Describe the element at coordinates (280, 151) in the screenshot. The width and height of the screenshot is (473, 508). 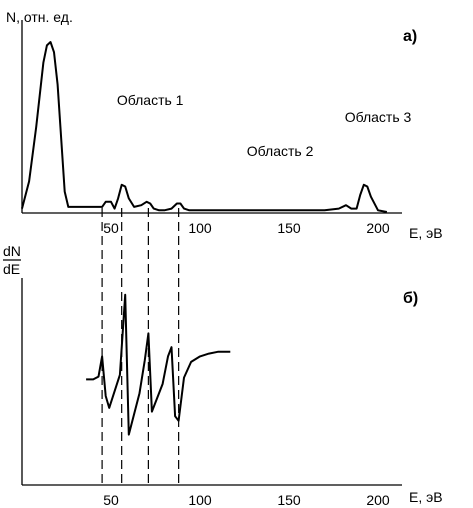
I see `region-annotation-2: Область 2` at that location.